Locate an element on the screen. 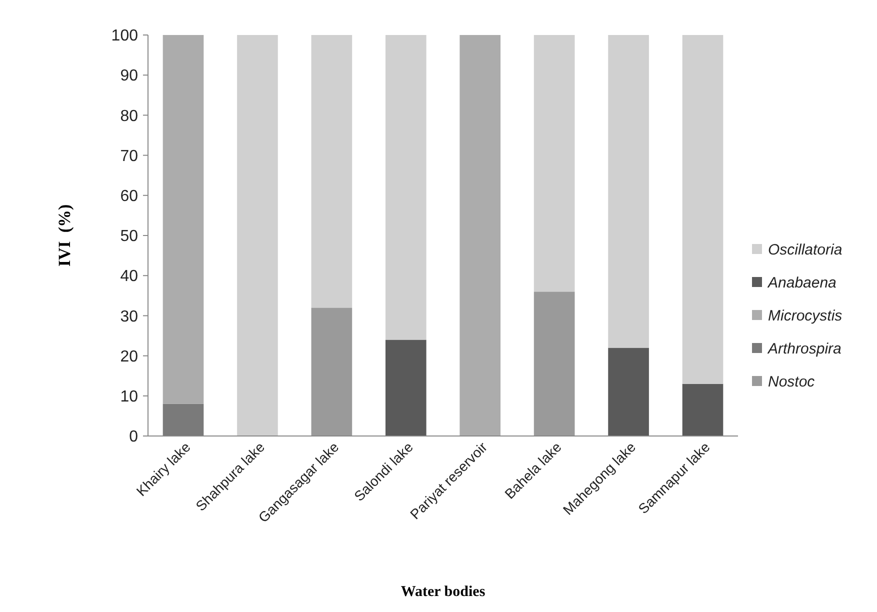 The image size is (877, 612). y-tick-label: 80 is located at coordinates (129, 116).